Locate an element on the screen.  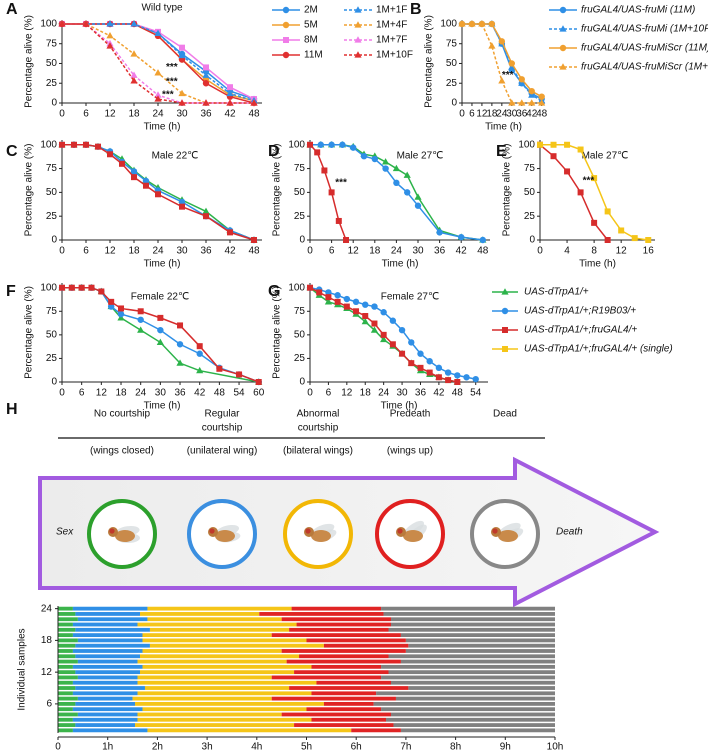
x-tick-label: 24 is located at coordinates (141, 393).